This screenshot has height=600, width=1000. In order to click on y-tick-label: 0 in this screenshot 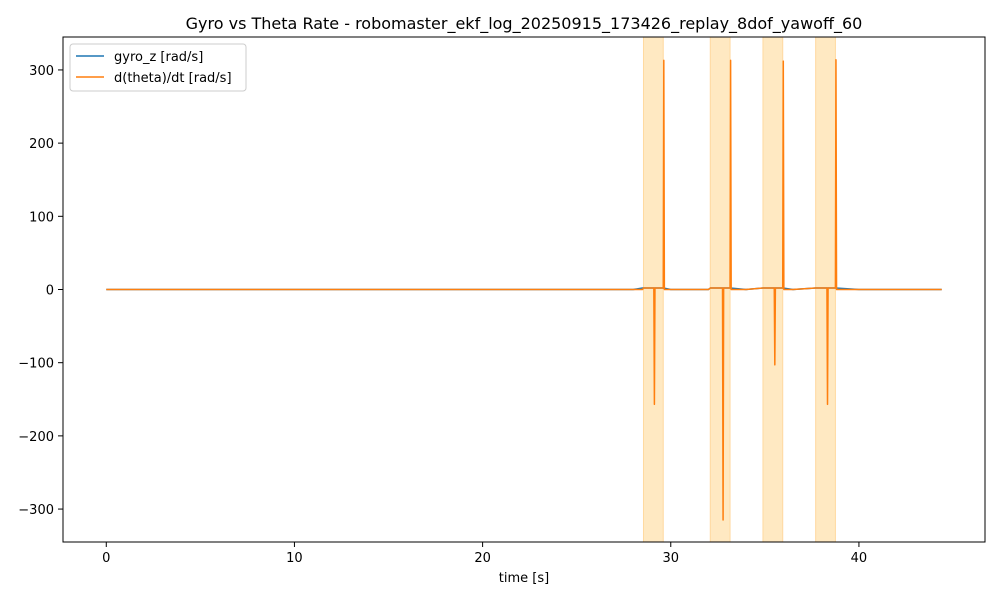, I will do `click(50, 291)`.